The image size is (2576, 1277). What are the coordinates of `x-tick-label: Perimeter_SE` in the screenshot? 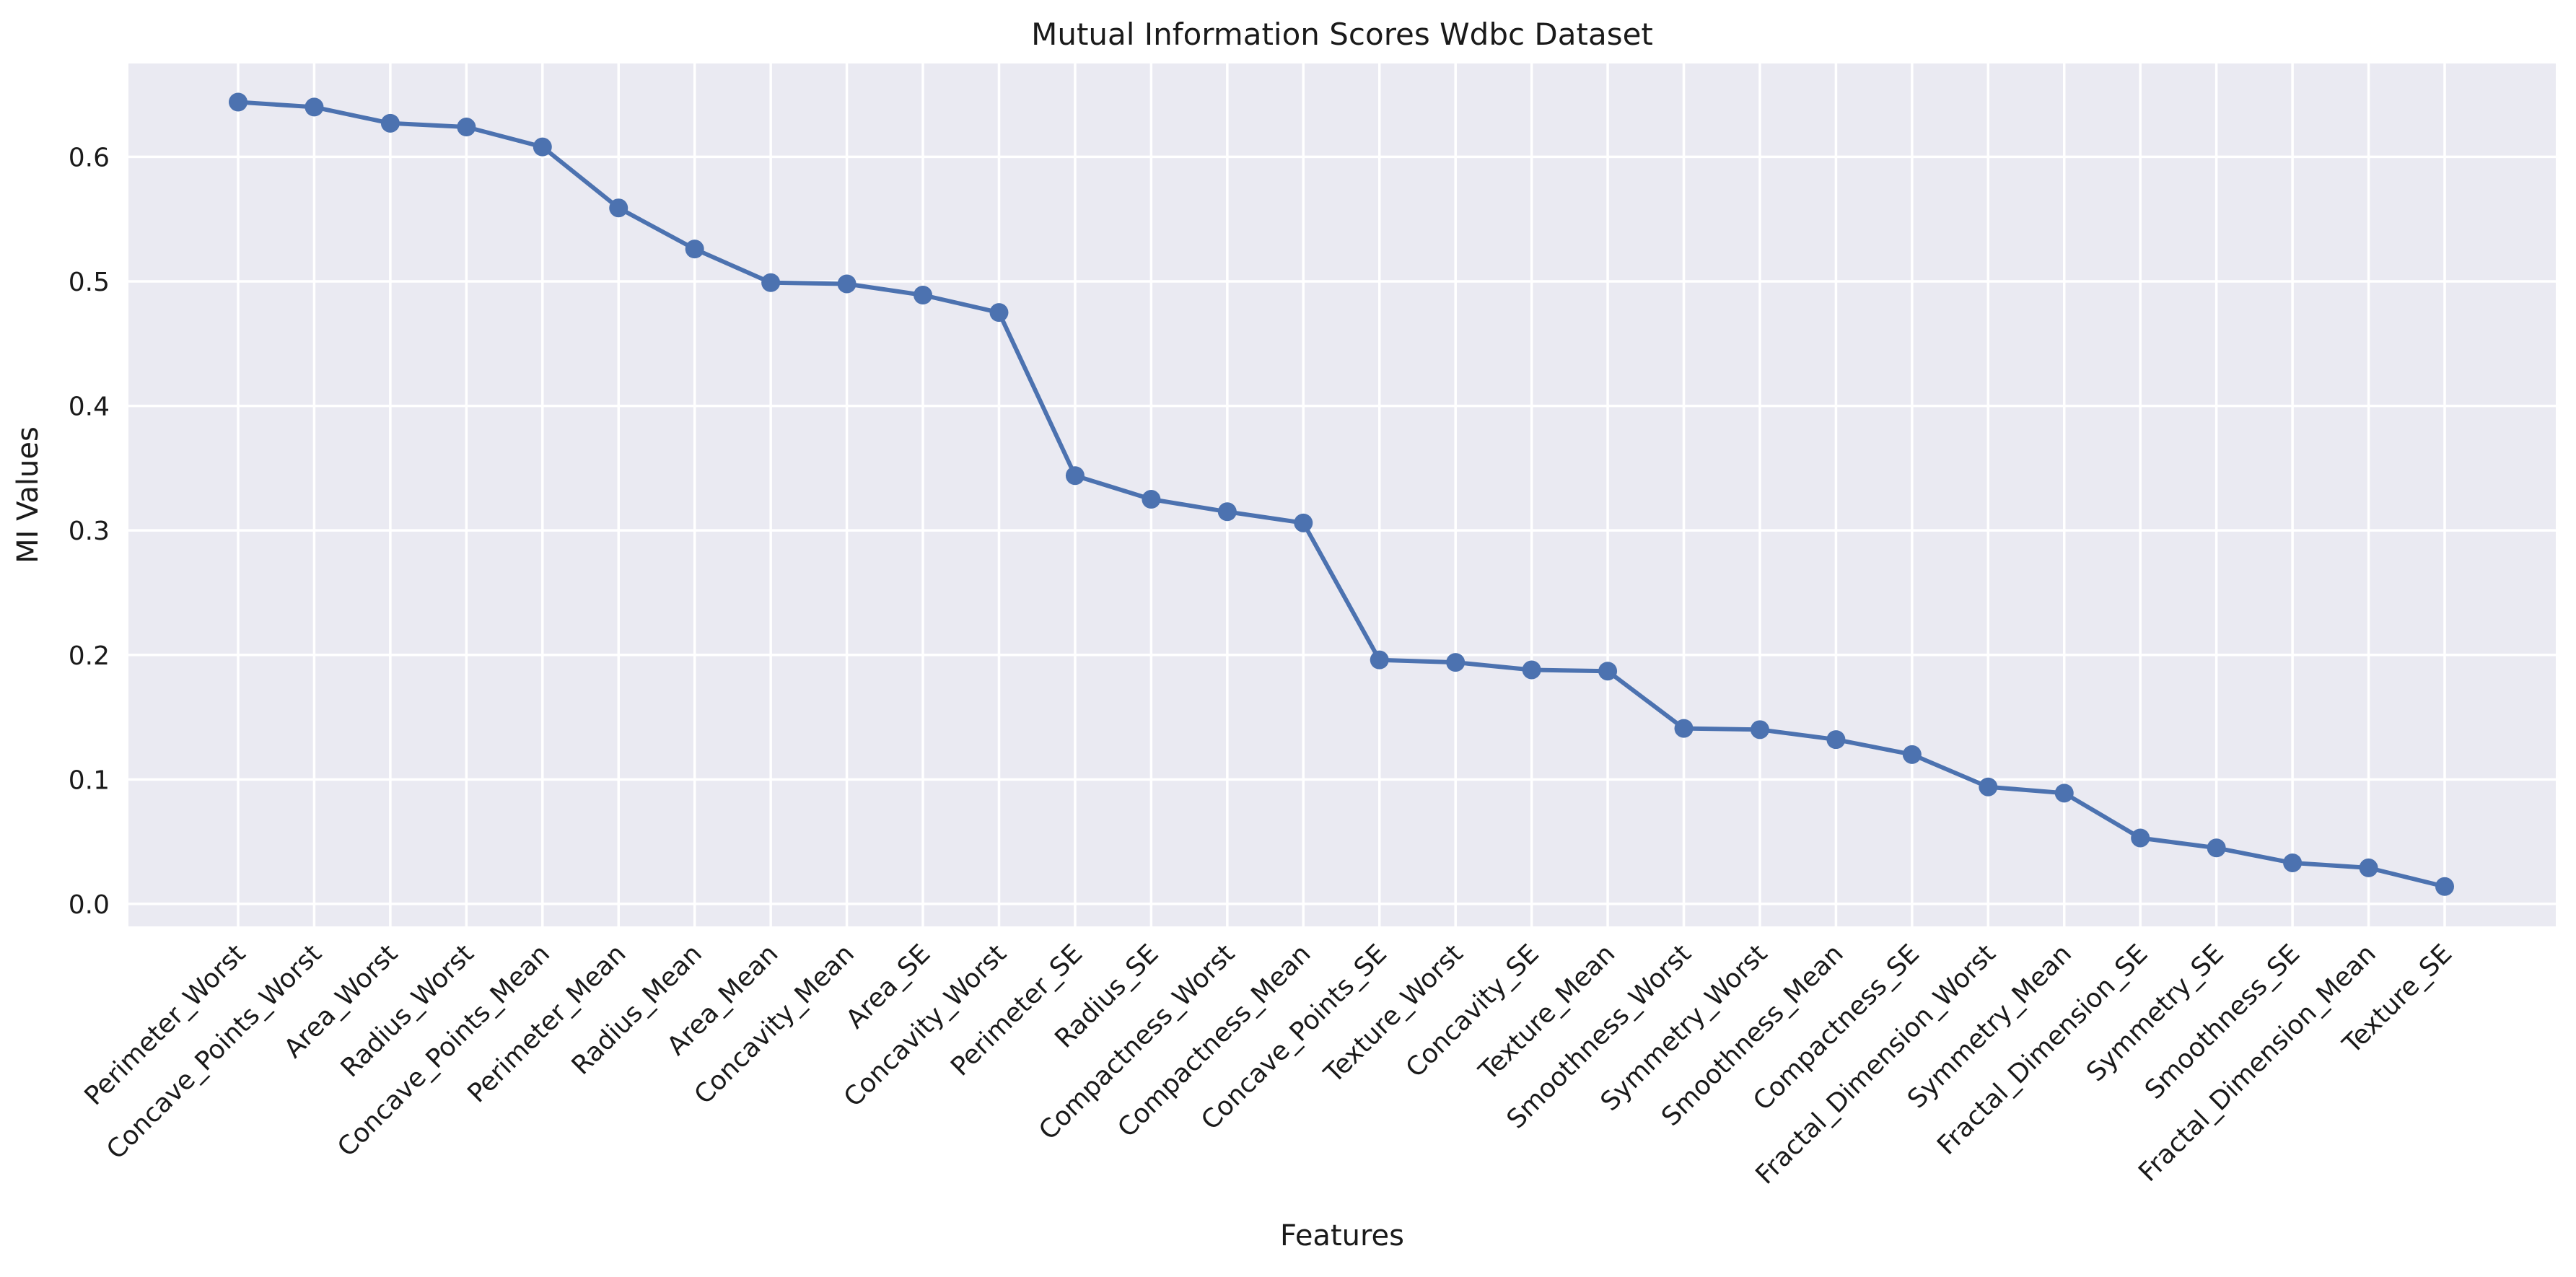 It's located at (1016, 1010).